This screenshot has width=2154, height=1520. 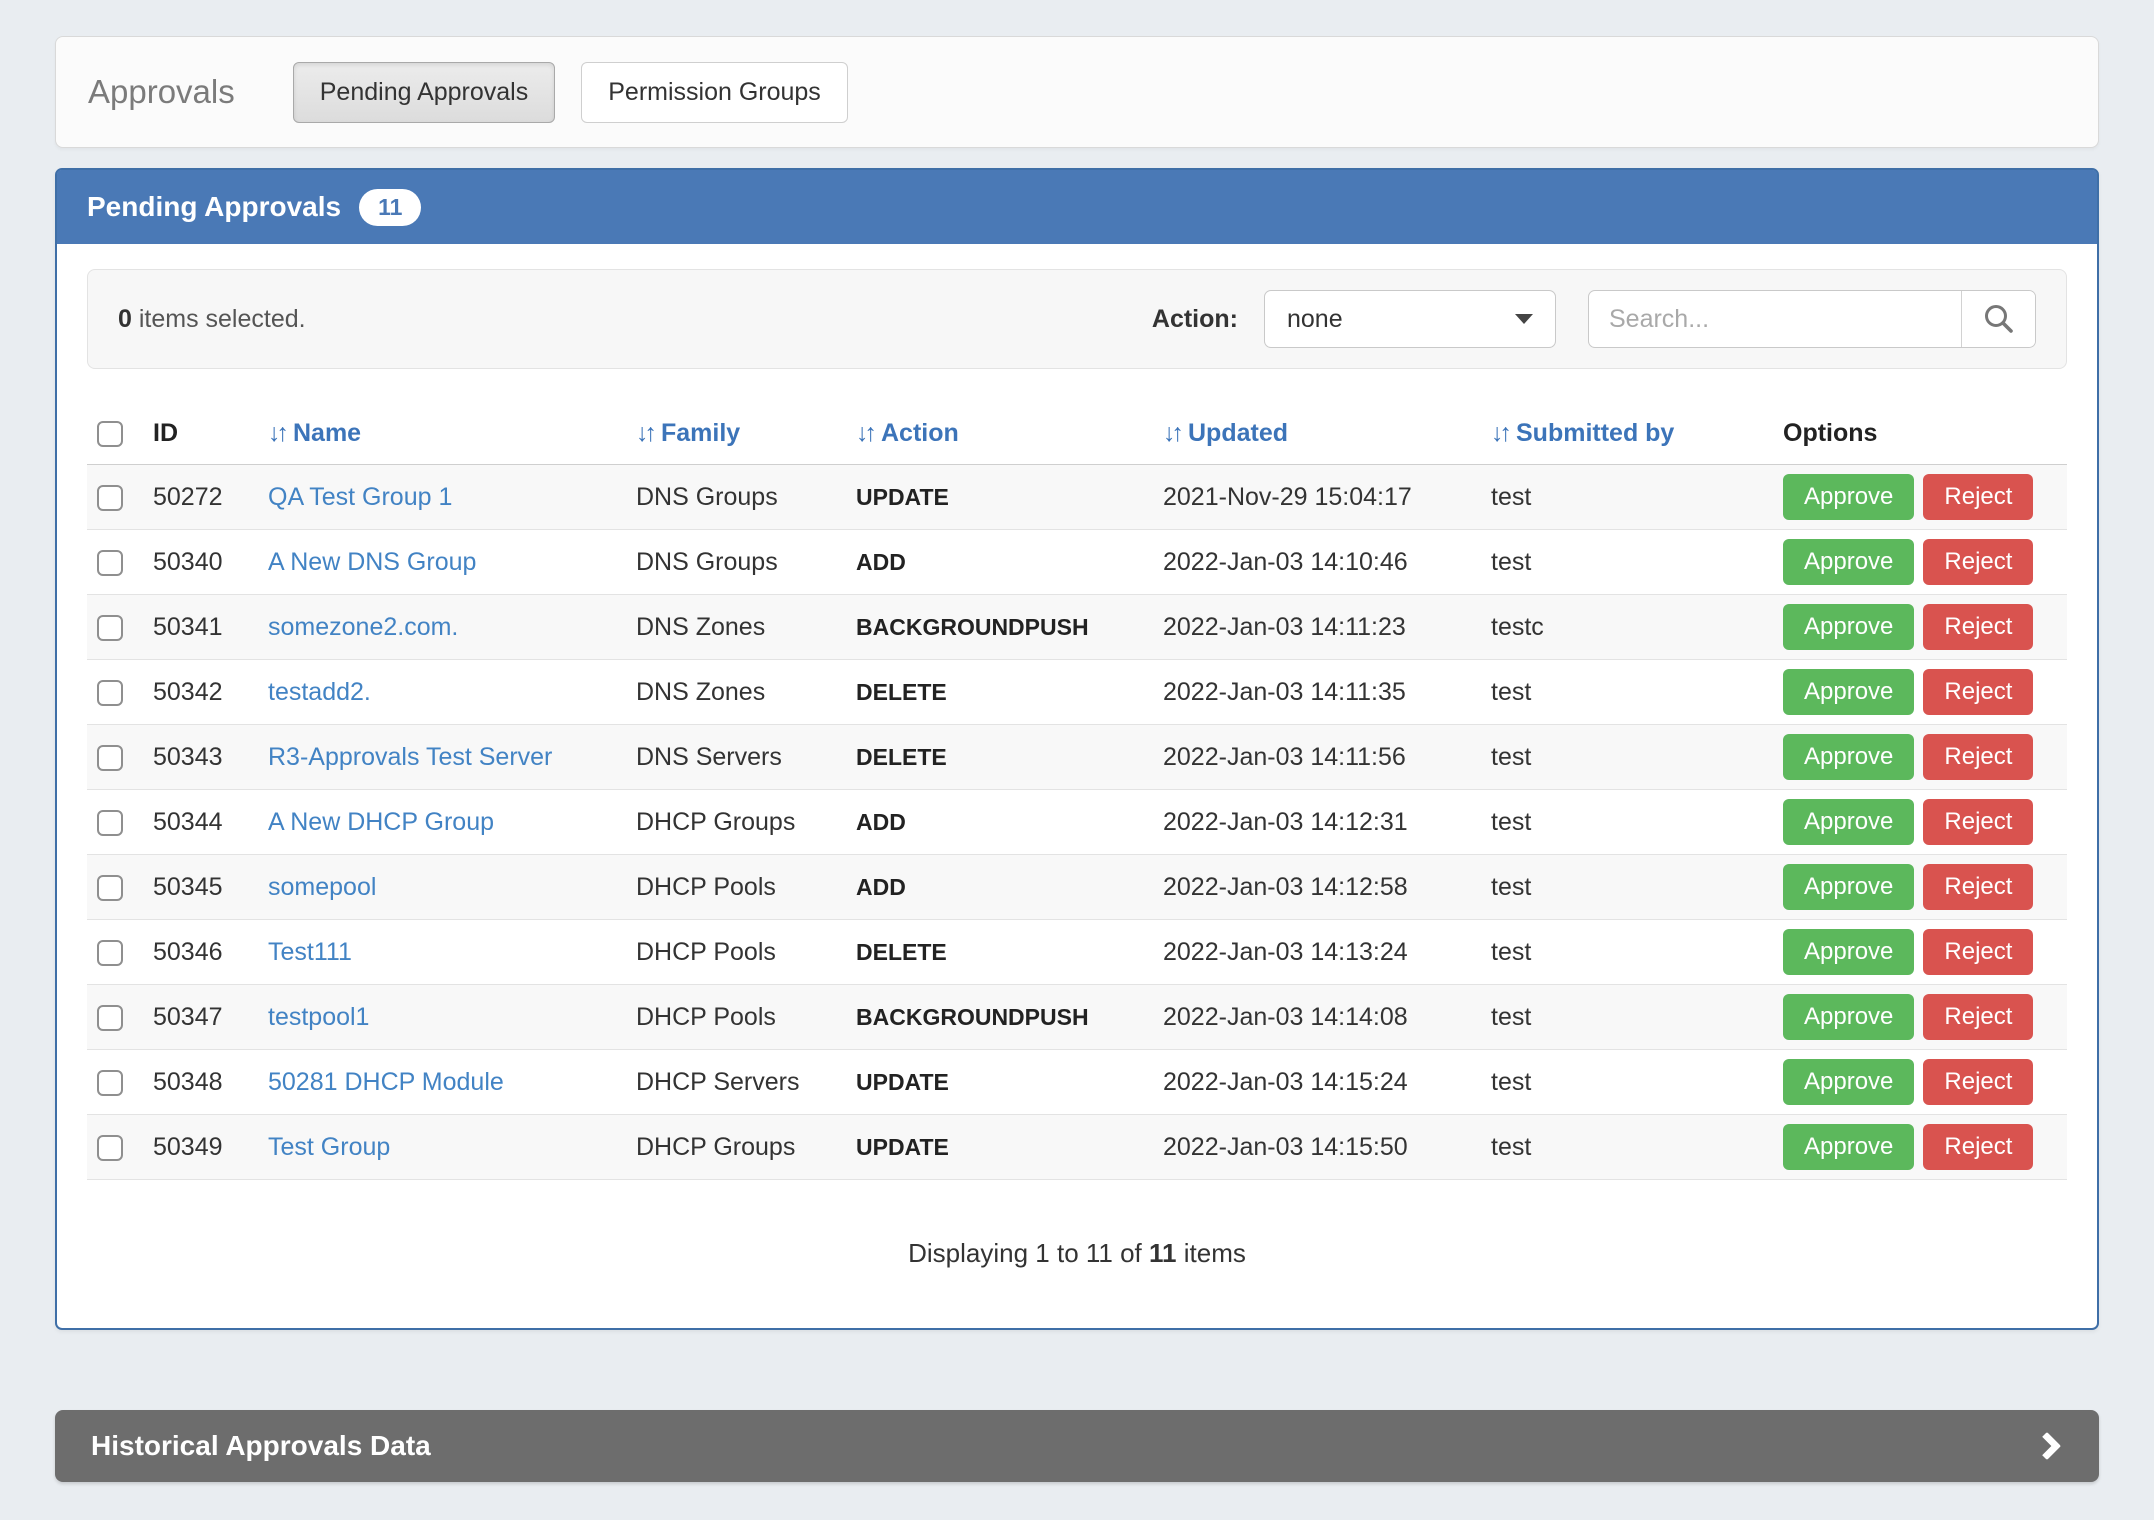 I want to click on column-header-family: ↓↑ Family, so click(x=736, y=435).